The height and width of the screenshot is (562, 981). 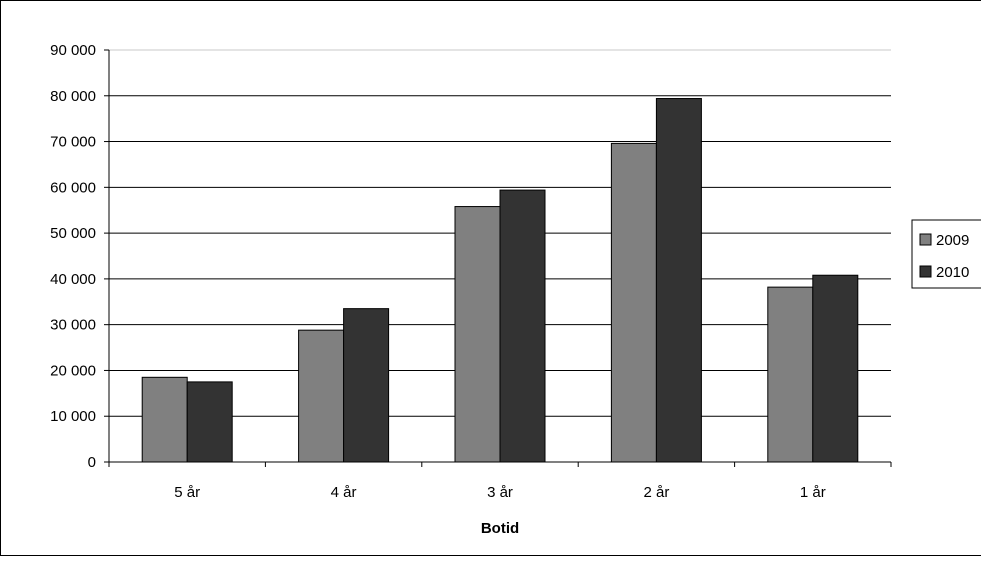 I want to click on y-tick-label: 90 000, so click(x=73, y=50).